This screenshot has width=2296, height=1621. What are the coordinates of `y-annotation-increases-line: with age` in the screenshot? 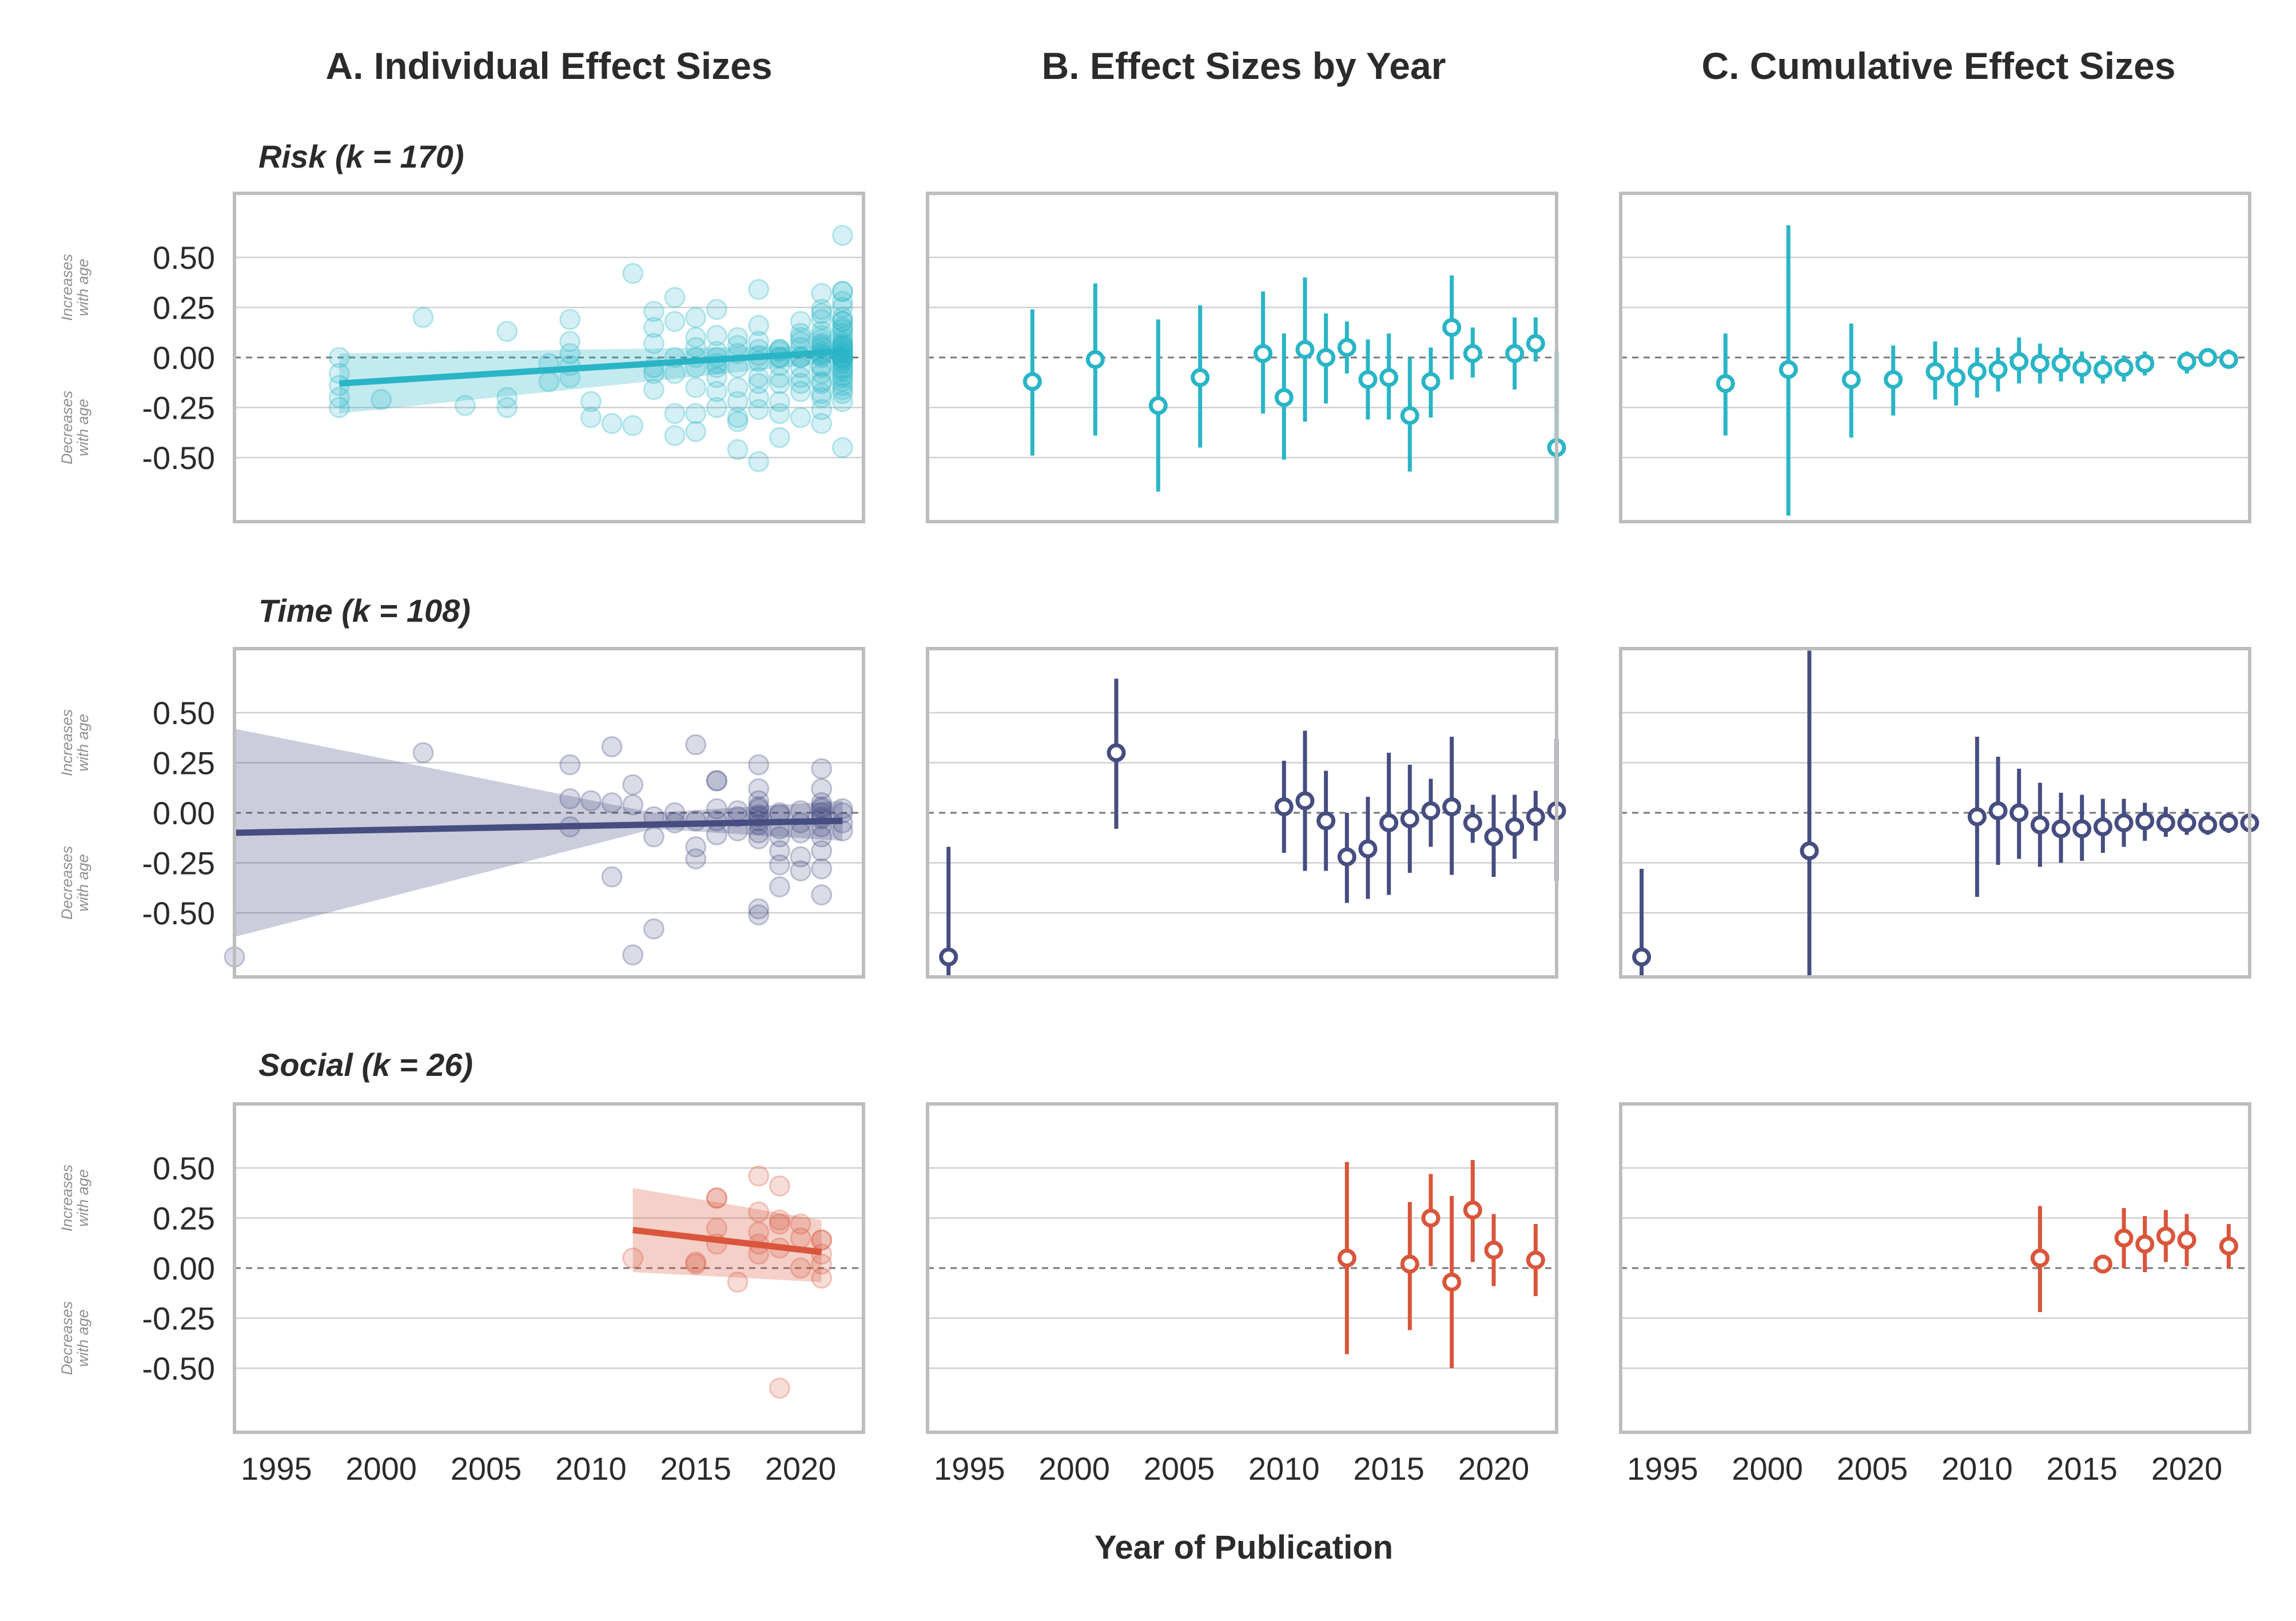 It's located at (82, 287).